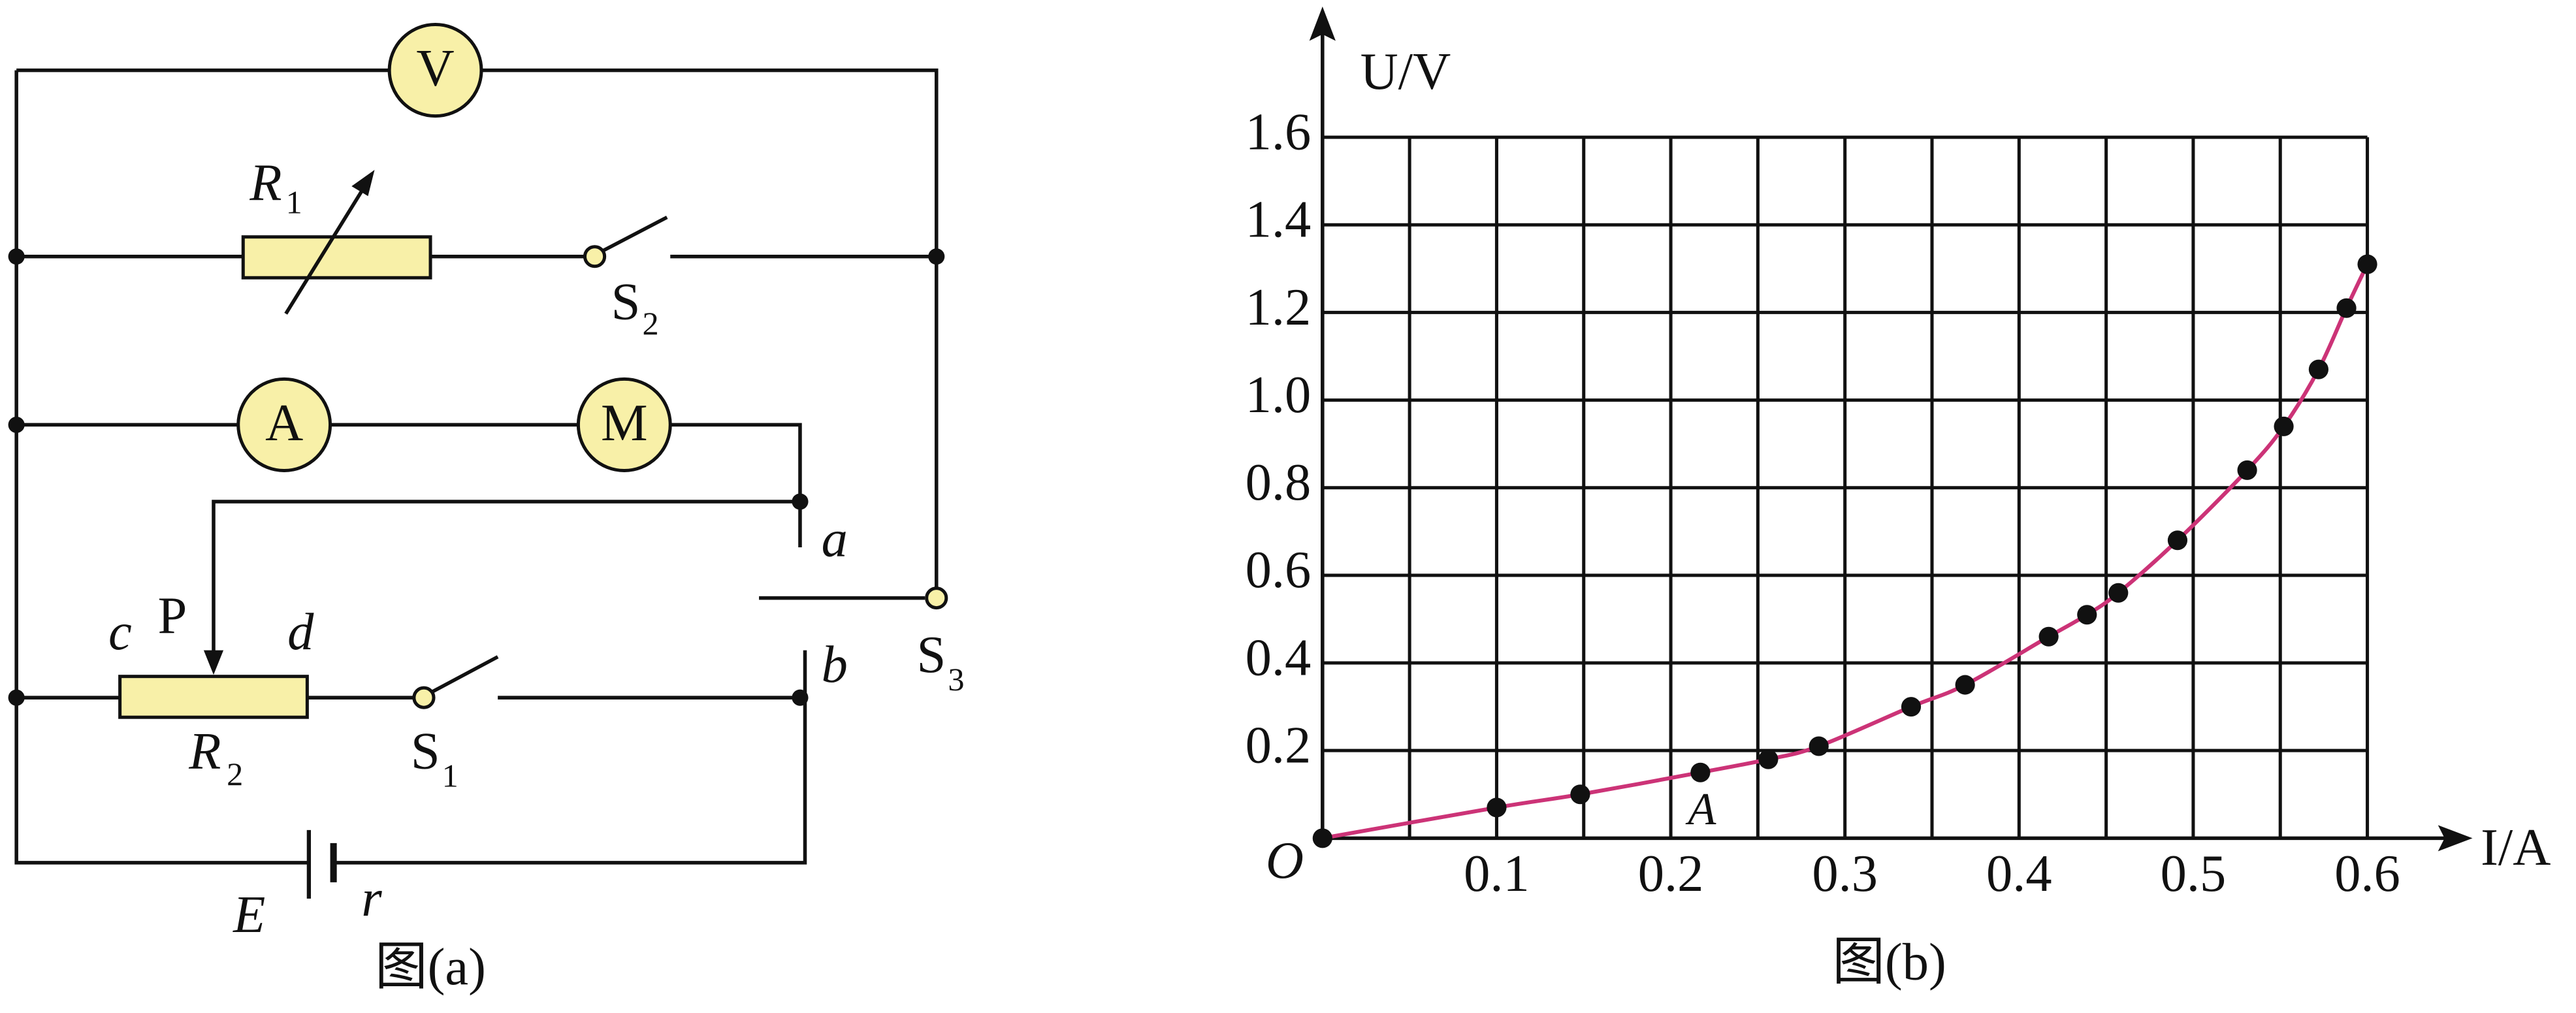  Describe the element at coordinates (300, 632) in the screenshot. I see `label: d` at that location.